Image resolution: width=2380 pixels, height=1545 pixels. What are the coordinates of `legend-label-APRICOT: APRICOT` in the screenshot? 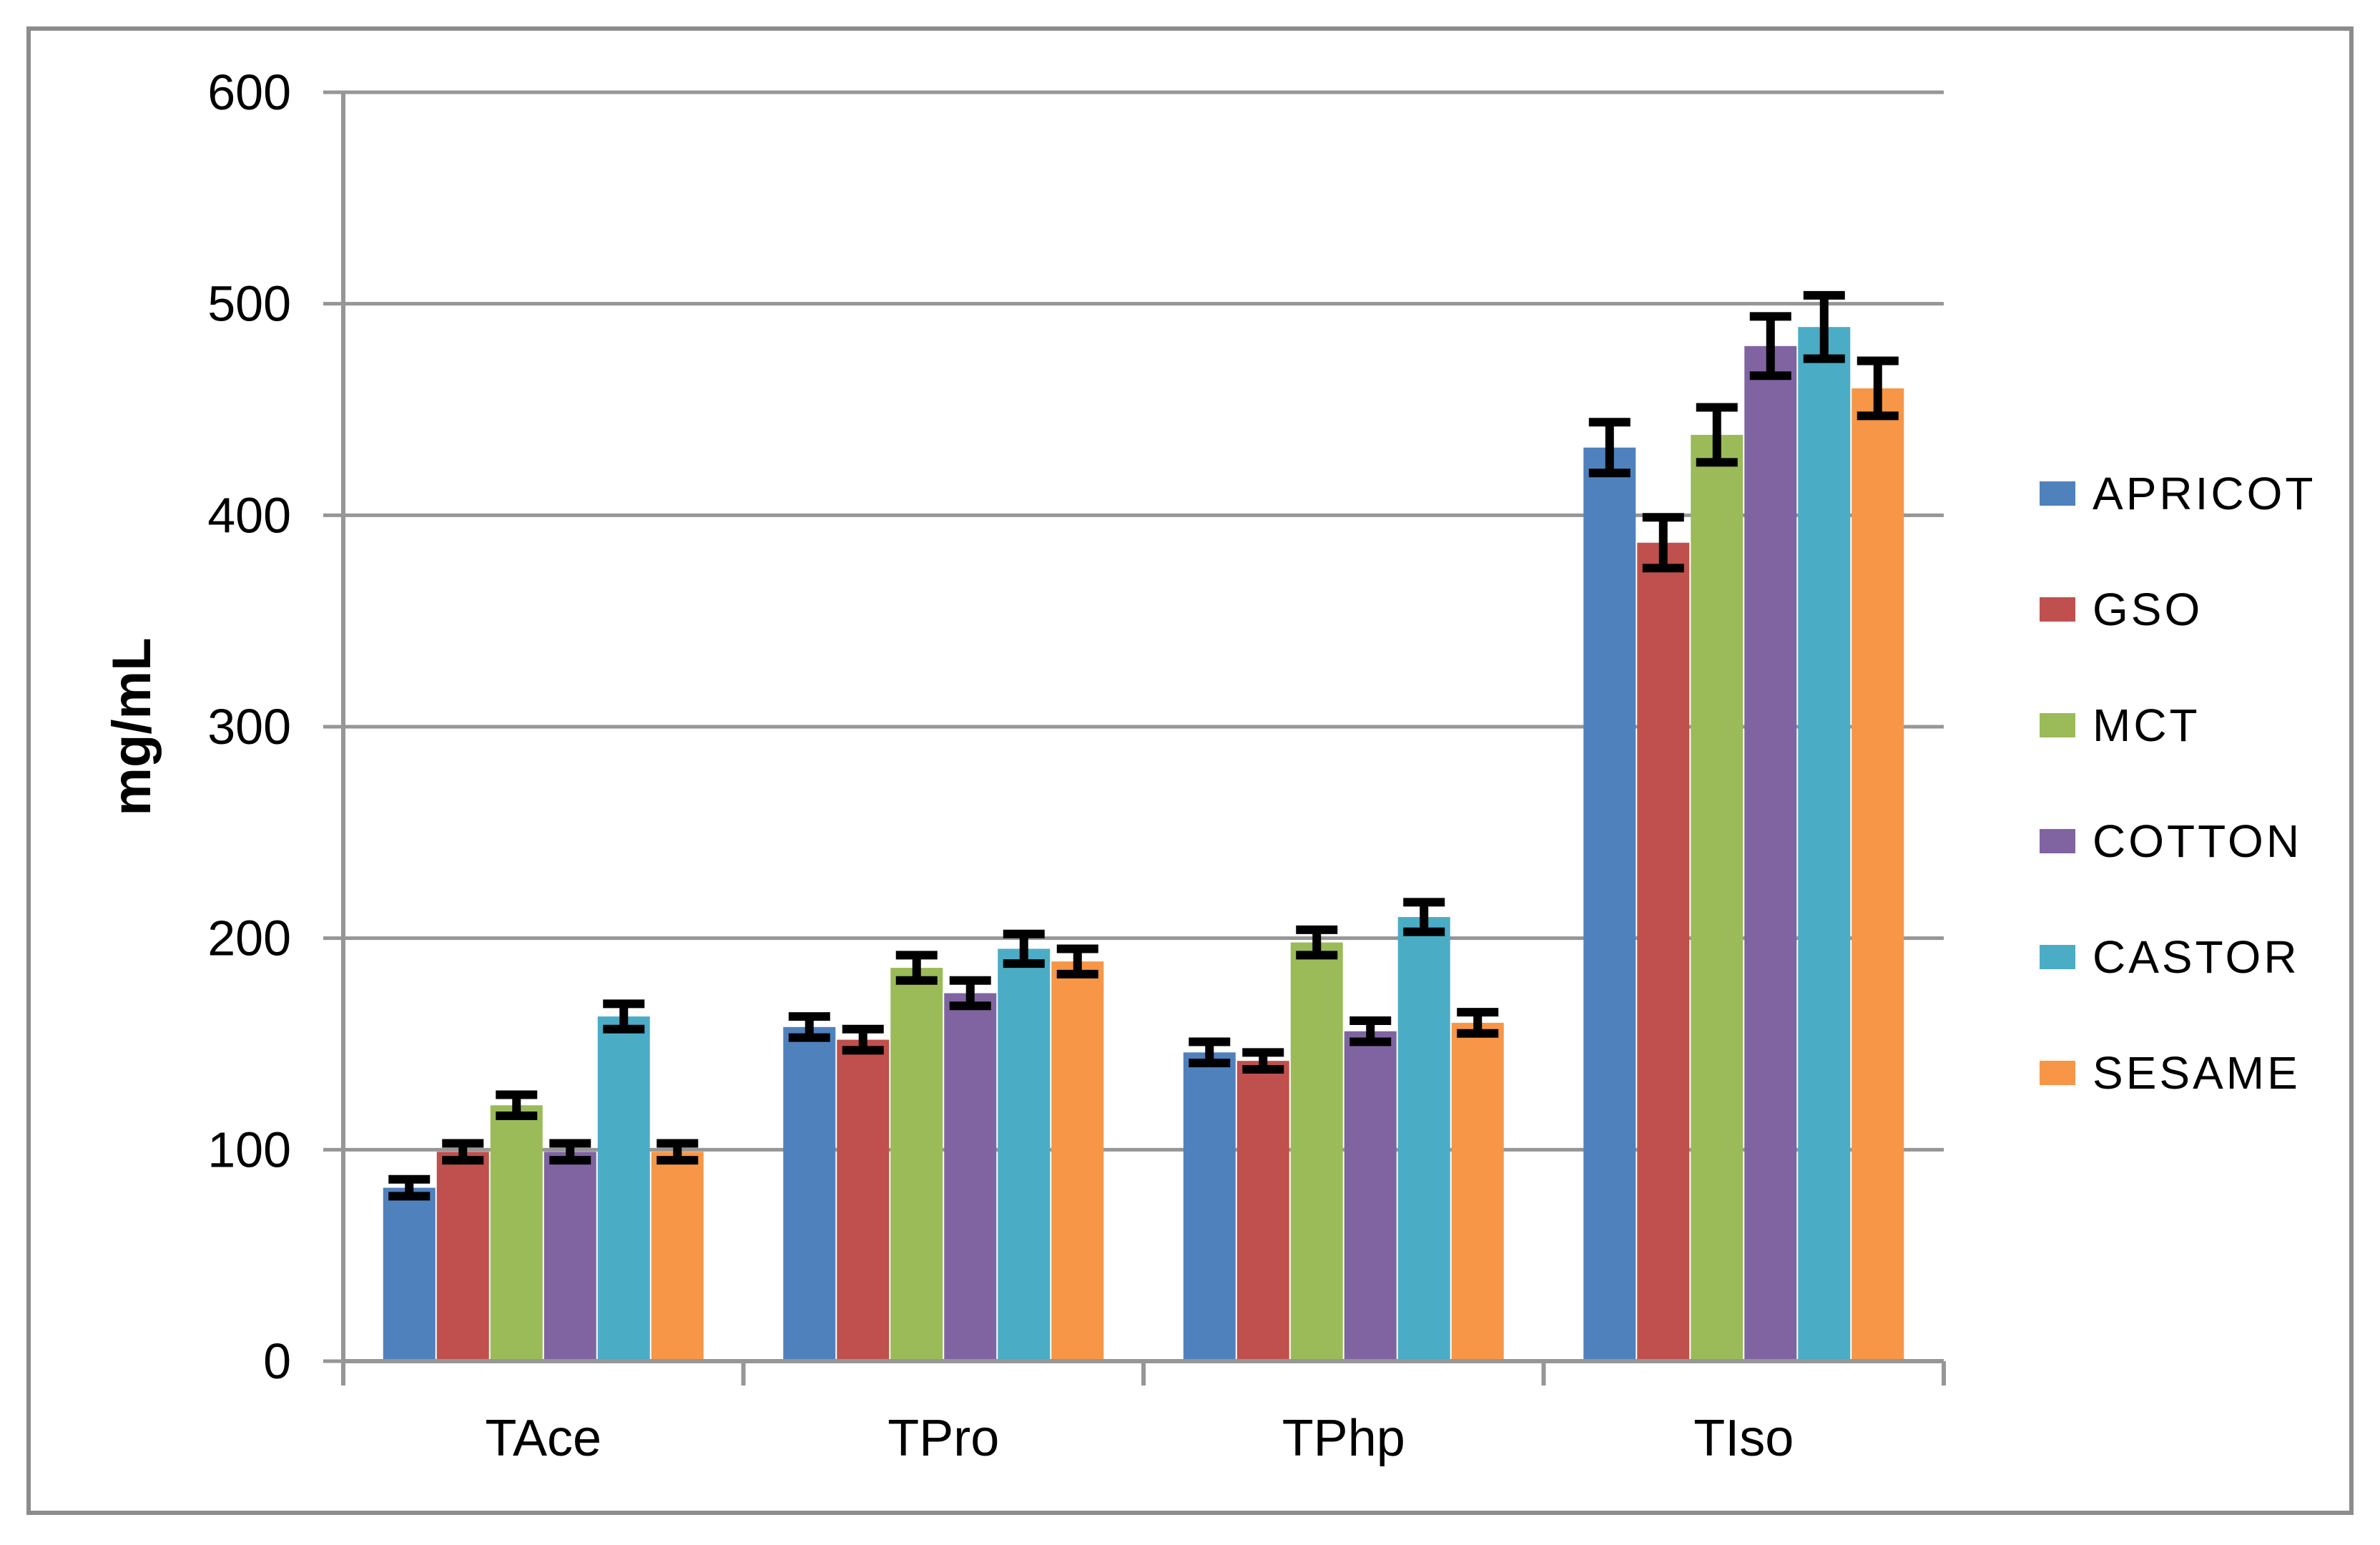 It's located at (2204, 493).